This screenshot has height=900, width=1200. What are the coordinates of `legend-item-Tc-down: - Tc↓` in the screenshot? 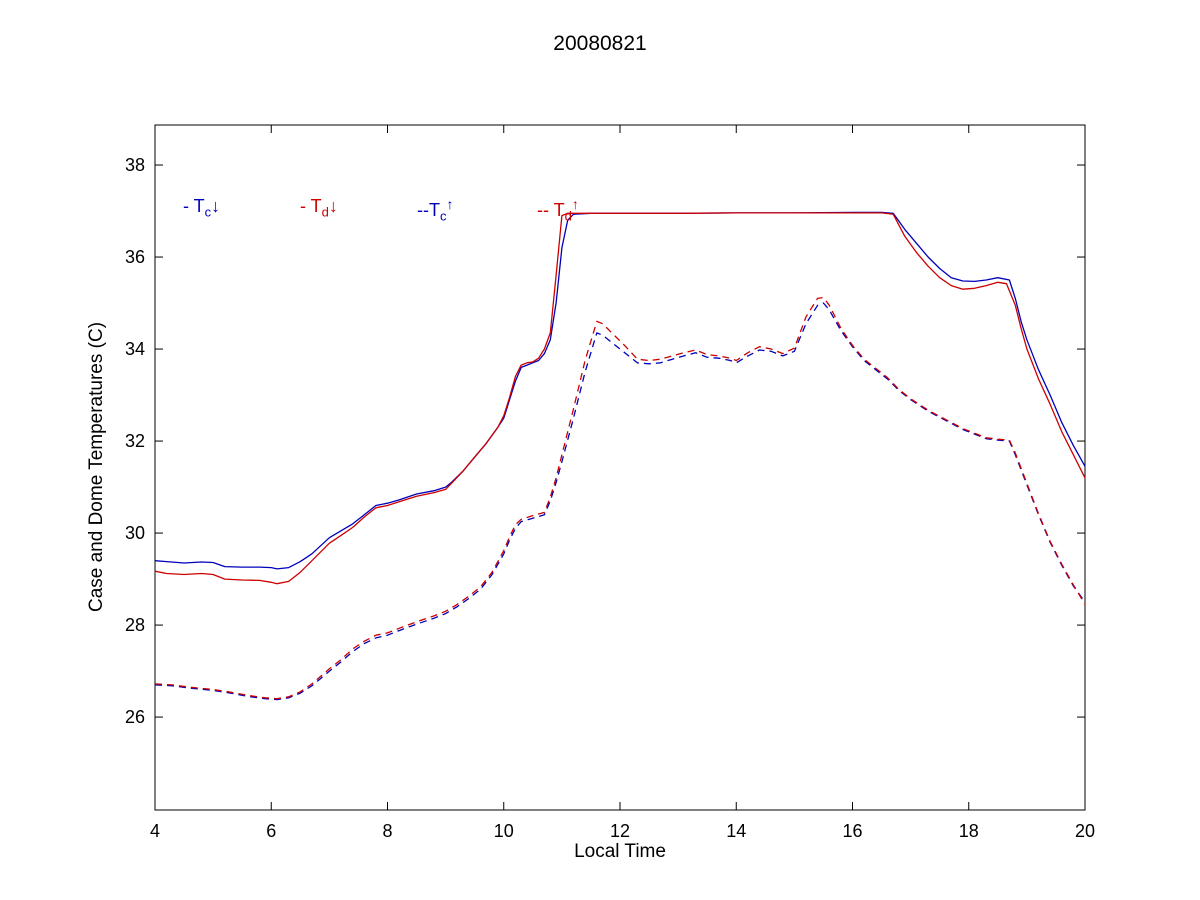 It's located at (202, 208).